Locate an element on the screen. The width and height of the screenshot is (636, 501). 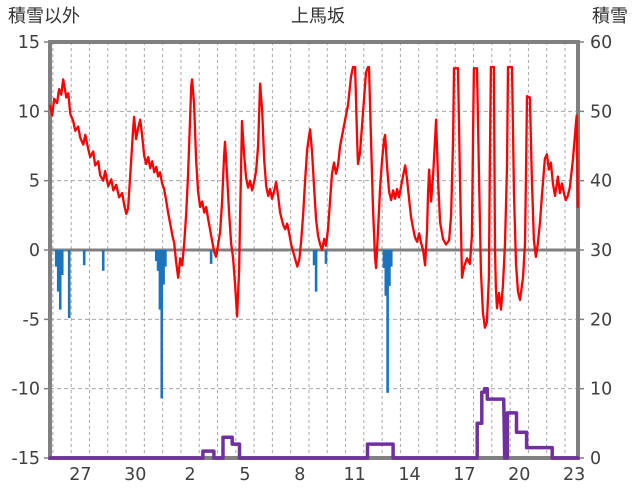
x-tick-label: 5 is located at coordinates (244, 475).